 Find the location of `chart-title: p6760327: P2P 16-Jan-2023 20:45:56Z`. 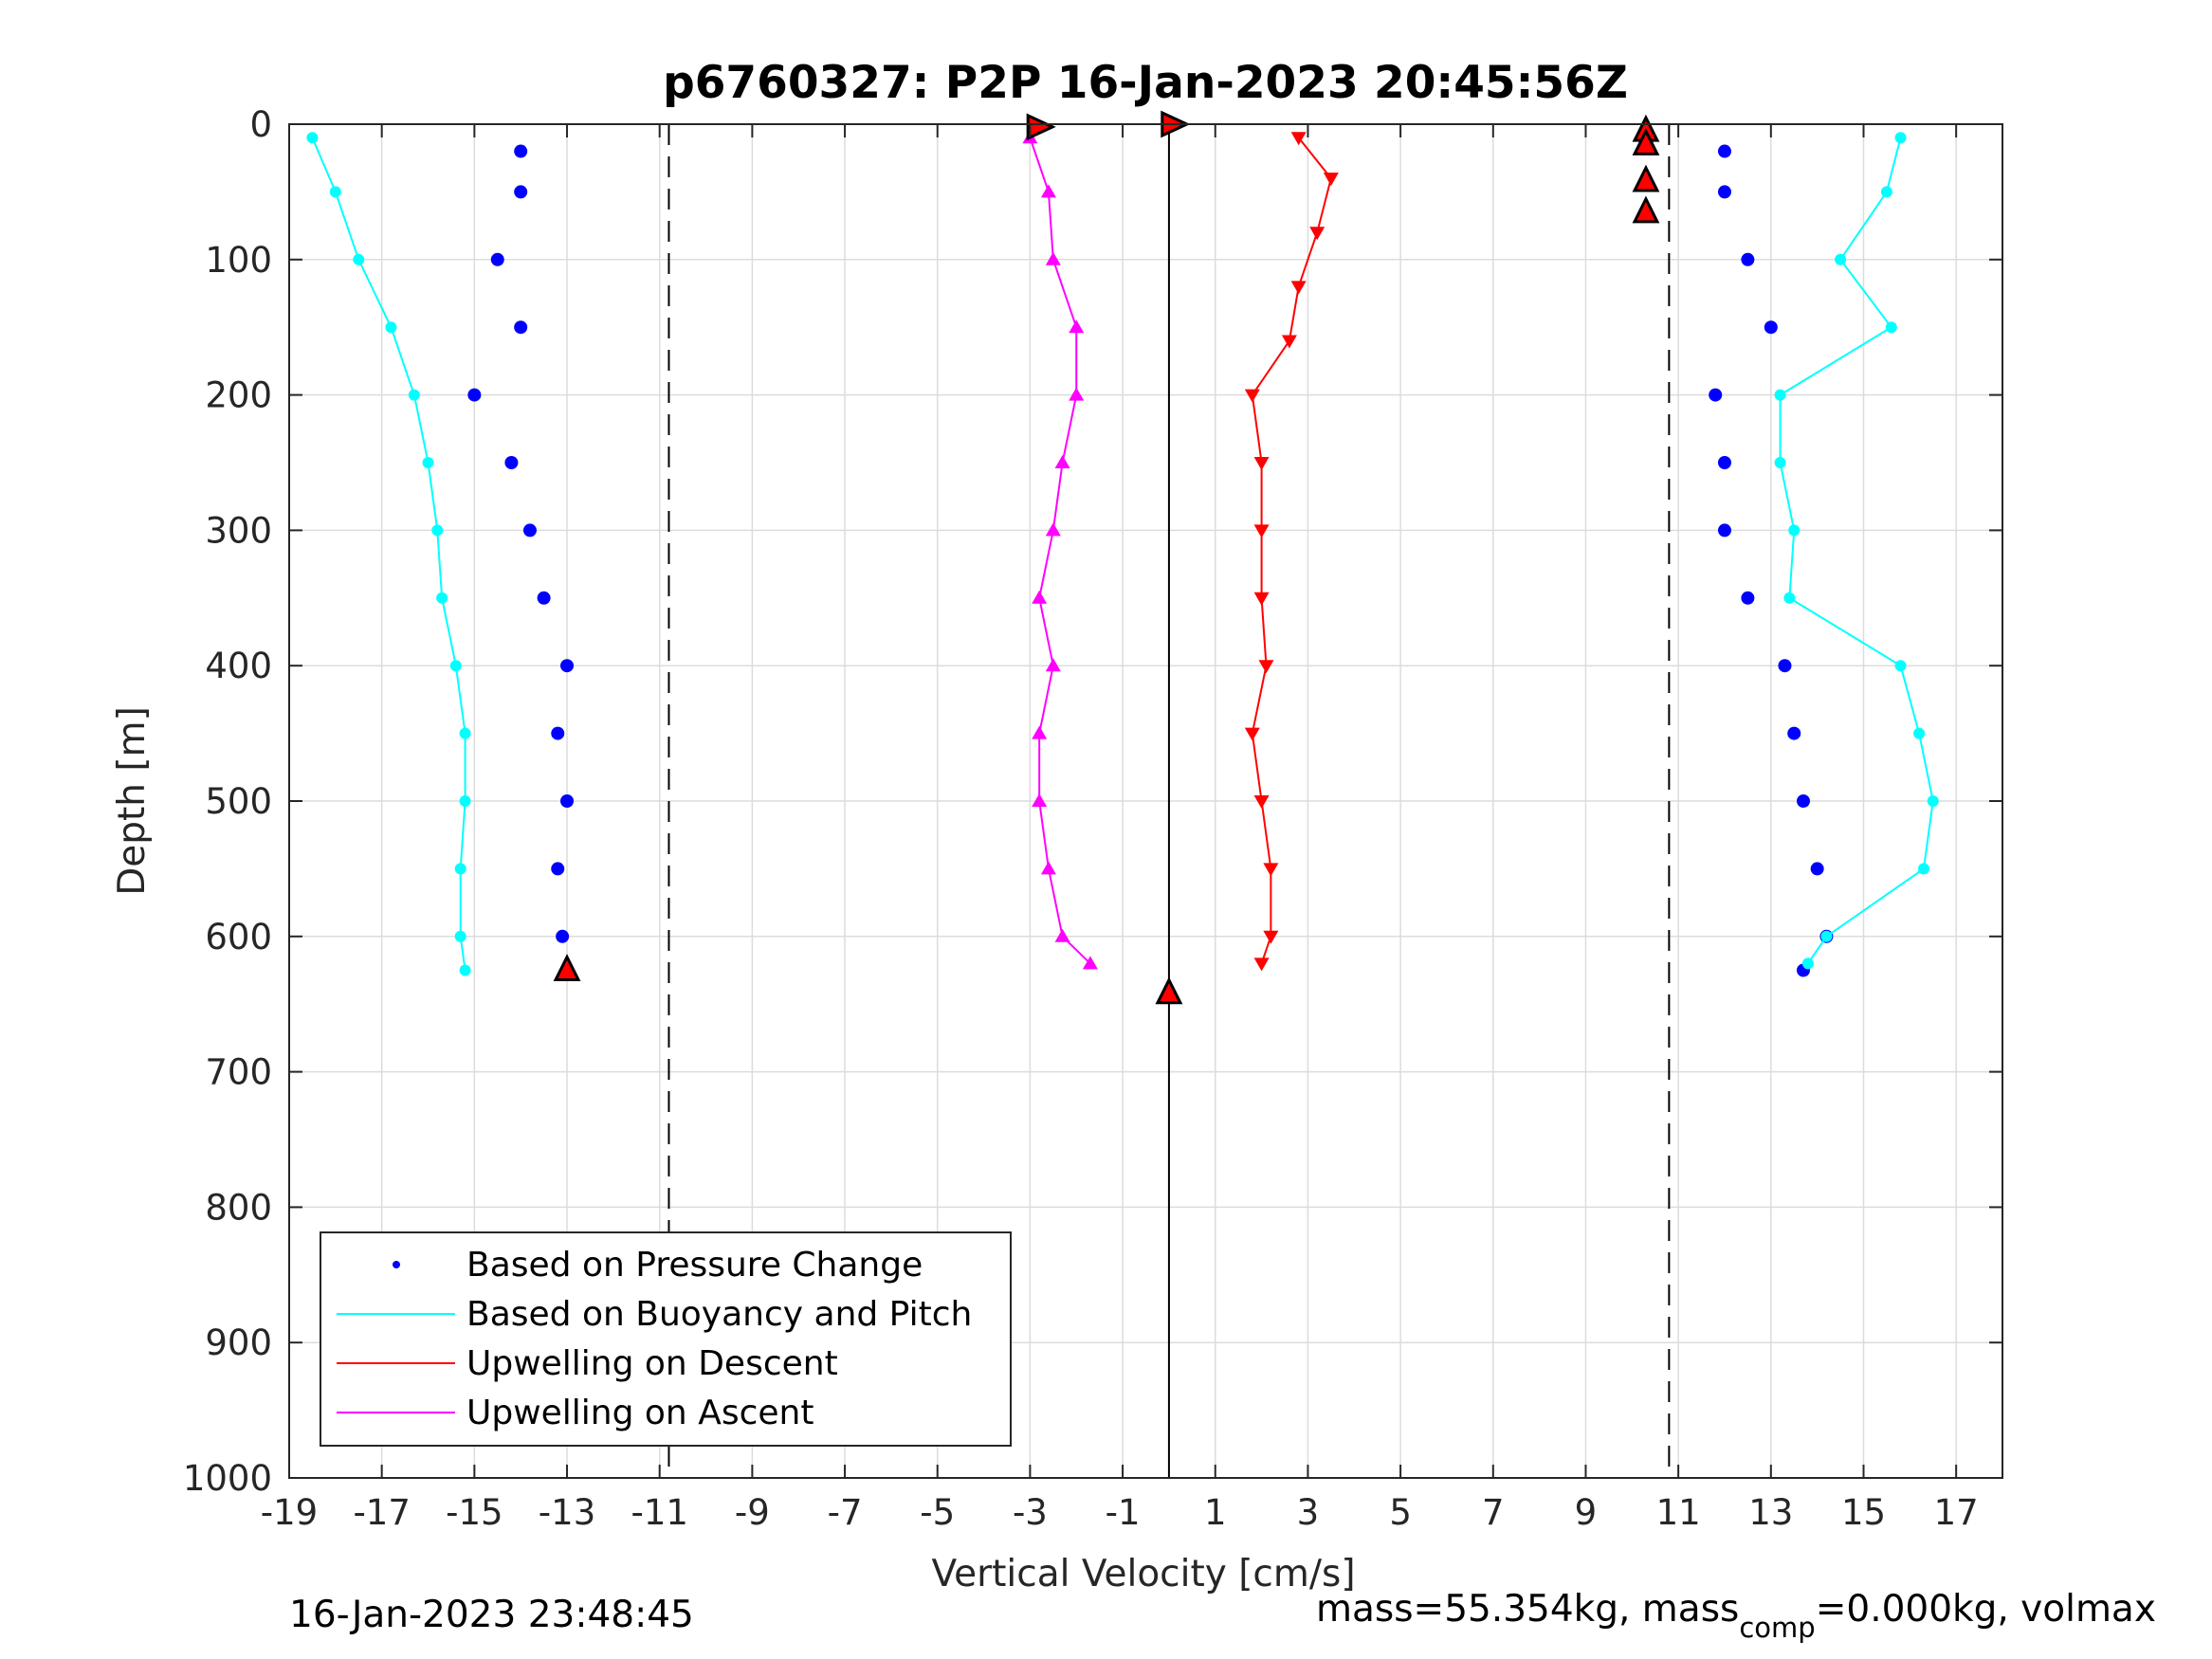

chart-title: p6760327: P2P 16-Jan-2023 20:45:56Z is located at coordinates (1145, 83).